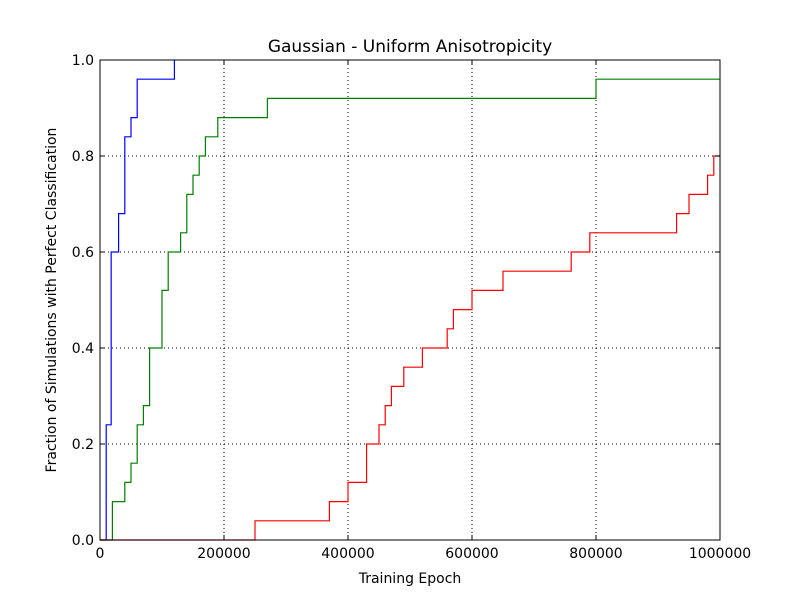 The height and width of the screenshot is (600, 800). What do you see at coordinates (410, 47) in the screenshot?
I see `chart-title: Gaussian - Uniform Anisotropicity` at bounding box center [410, 47].